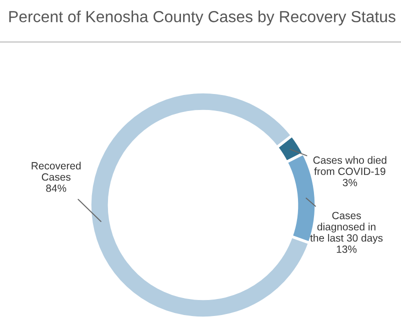  What do you see at coordinates (56, 188) in the screenshot?
I see `data-label: 84%` at bounding box center [56, 188].